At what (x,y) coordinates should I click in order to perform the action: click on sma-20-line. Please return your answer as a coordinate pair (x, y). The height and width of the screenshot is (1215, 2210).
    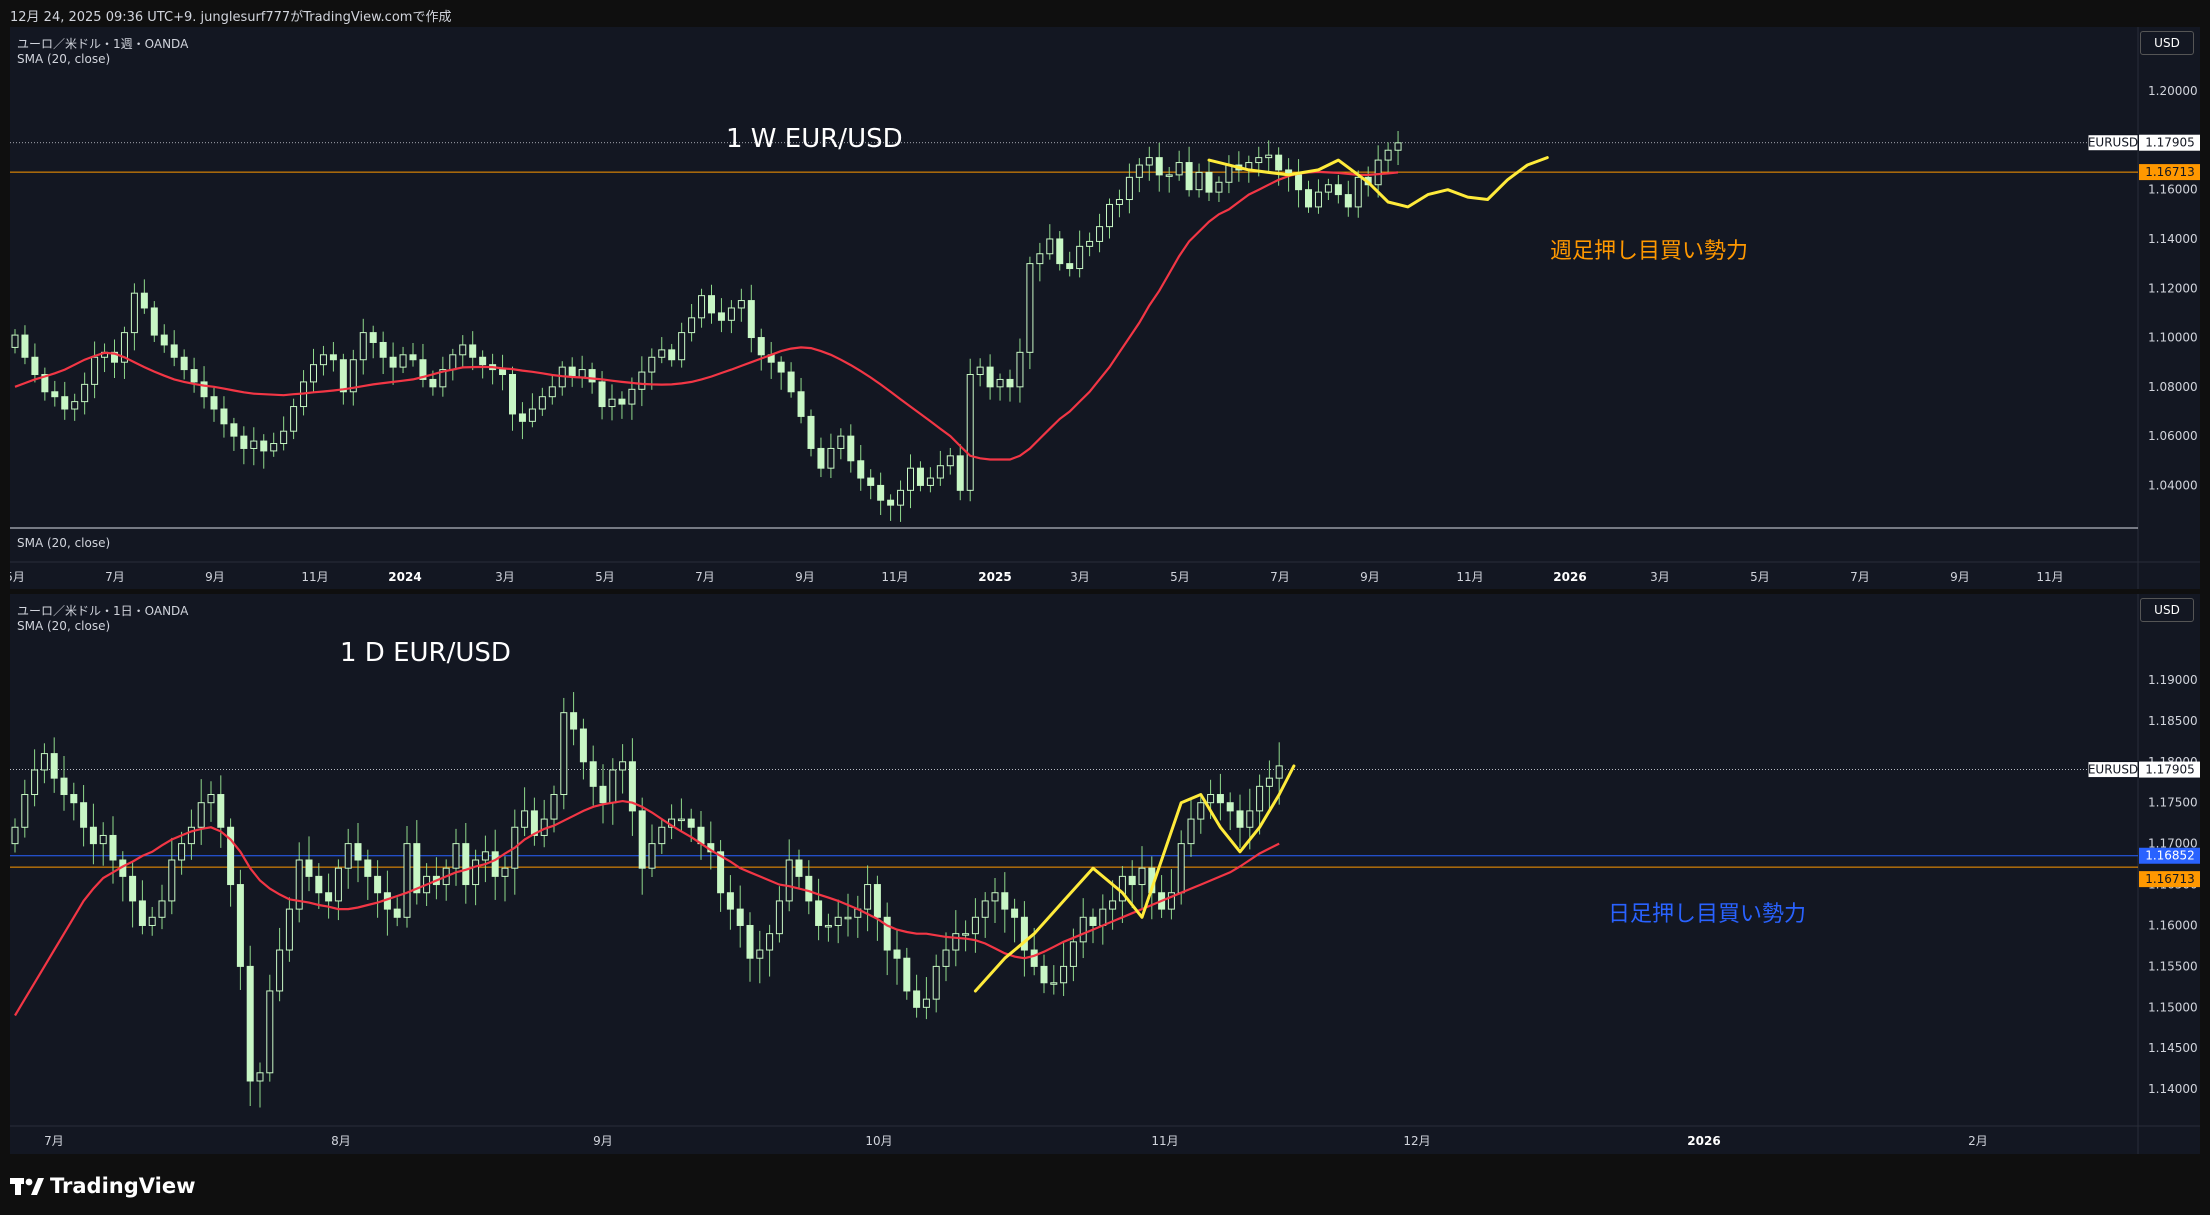
    Looking at the image, I should click on (647, 908).